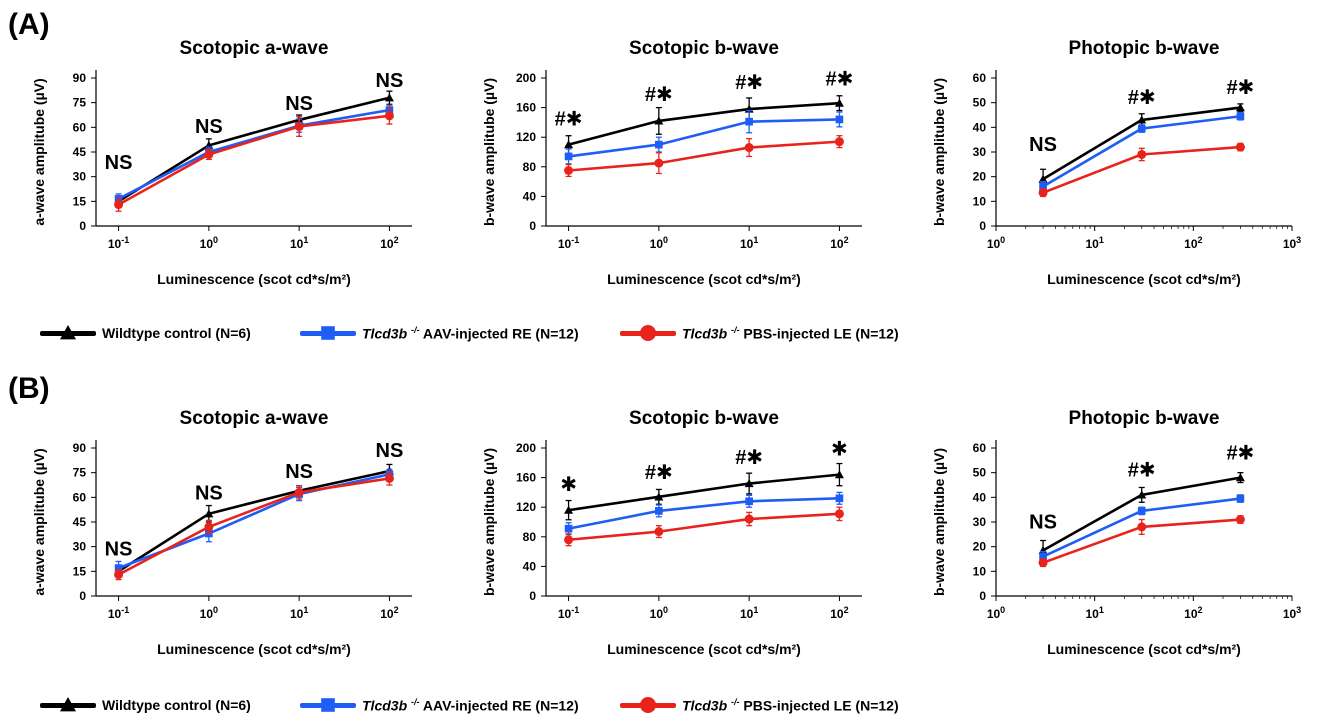 The image size is (1325, 721). I want to click on y-tick-label: 160, so click(526, 108).